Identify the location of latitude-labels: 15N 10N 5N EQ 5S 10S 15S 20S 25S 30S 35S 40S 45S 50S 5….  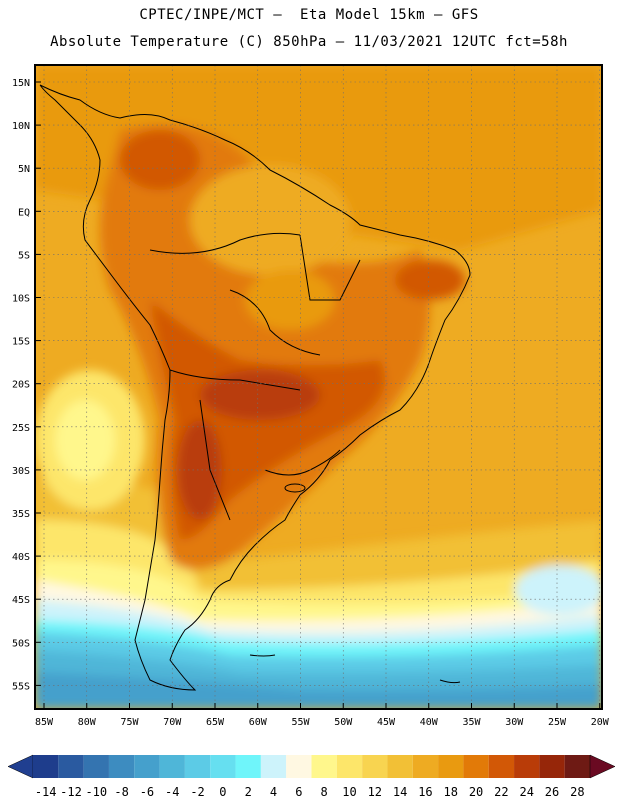
(21, 385).